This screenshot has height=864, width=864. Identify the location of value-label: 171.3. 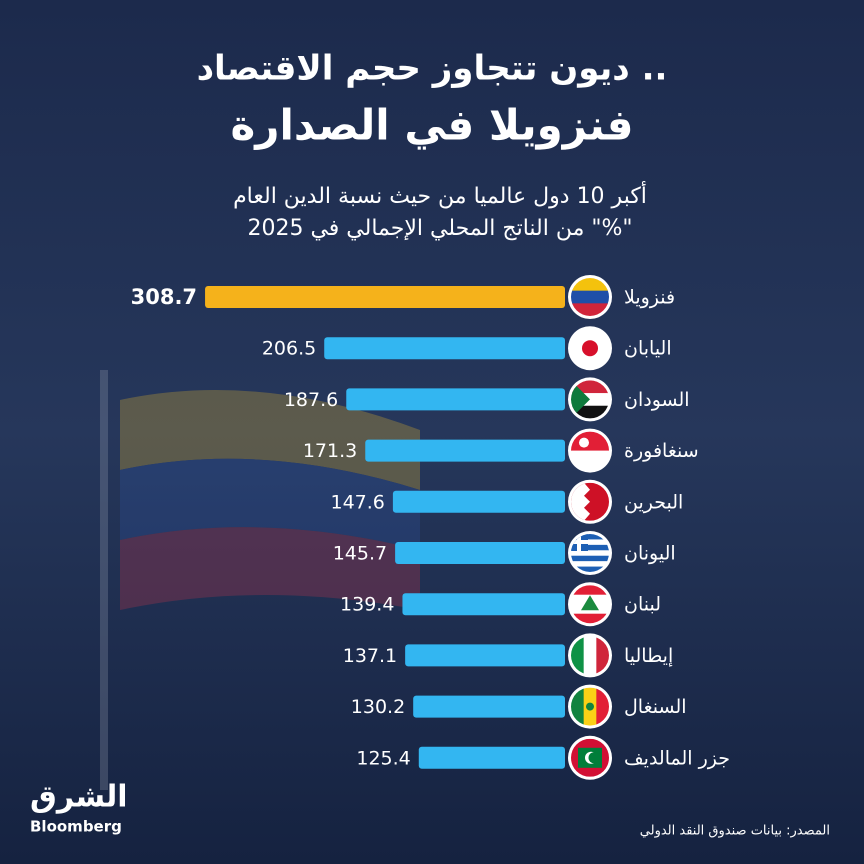
(330, 451).